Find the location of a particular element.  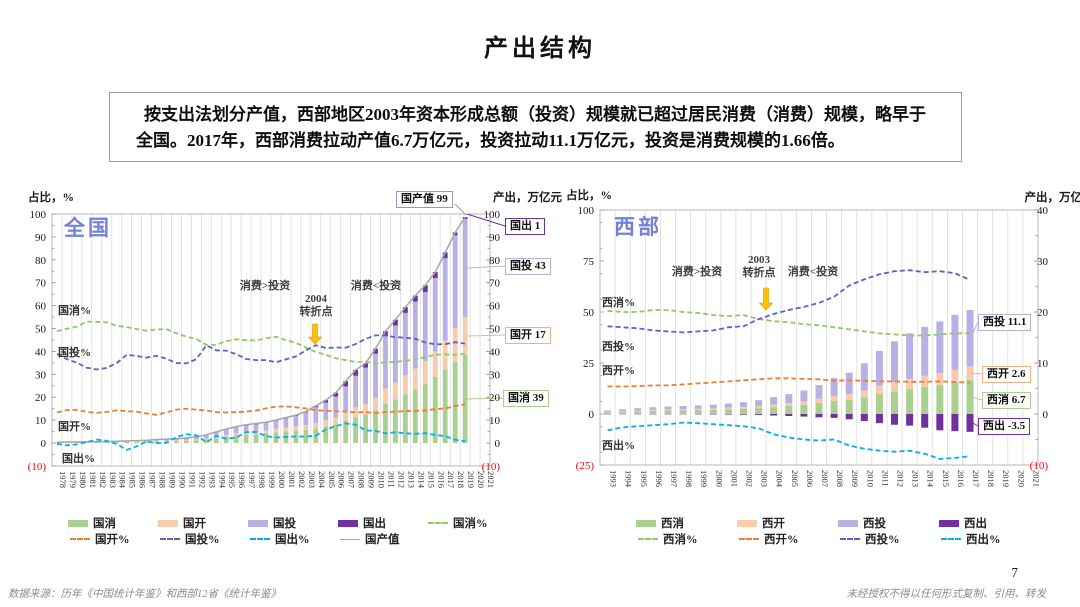

legend-item: 国投% is located at coordinates (205, 539).